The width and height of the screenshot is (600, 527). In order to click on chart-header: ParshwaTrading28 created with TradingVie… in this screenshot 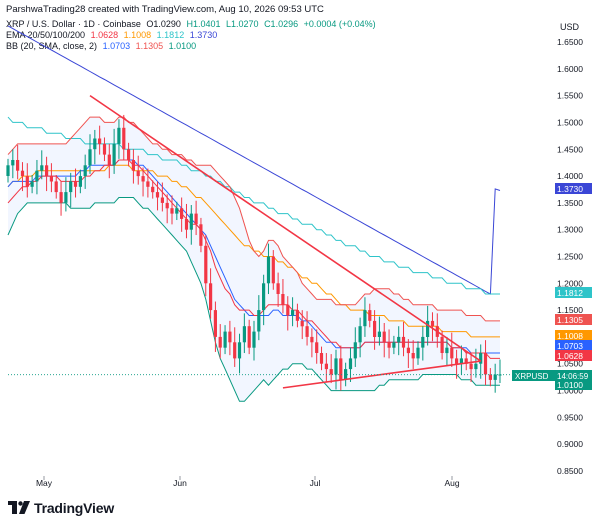, I will do `click(165, 9)`.